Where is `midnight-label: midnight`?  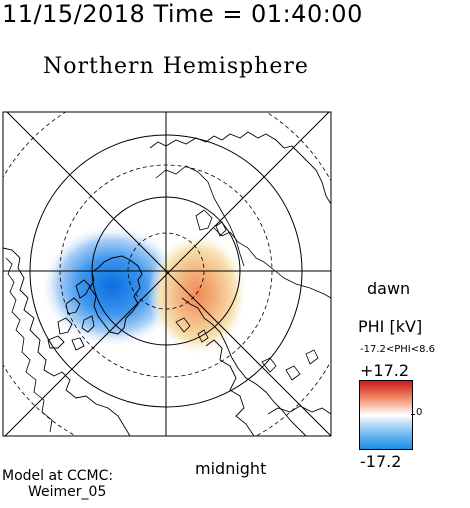 midnight-label: midnight is located at coordinates (231, 468).